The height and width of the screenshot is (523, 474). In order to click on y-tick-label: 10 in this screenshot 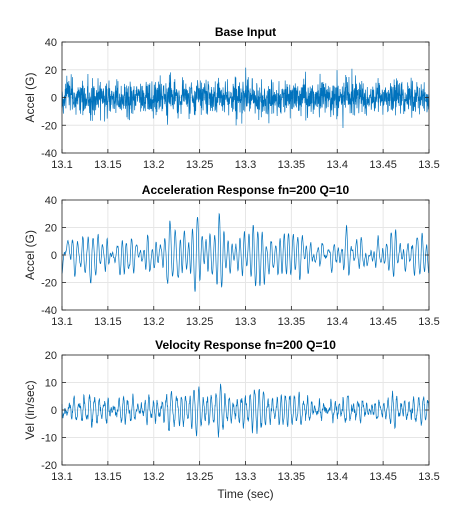, I will do `click(51, 384)`.